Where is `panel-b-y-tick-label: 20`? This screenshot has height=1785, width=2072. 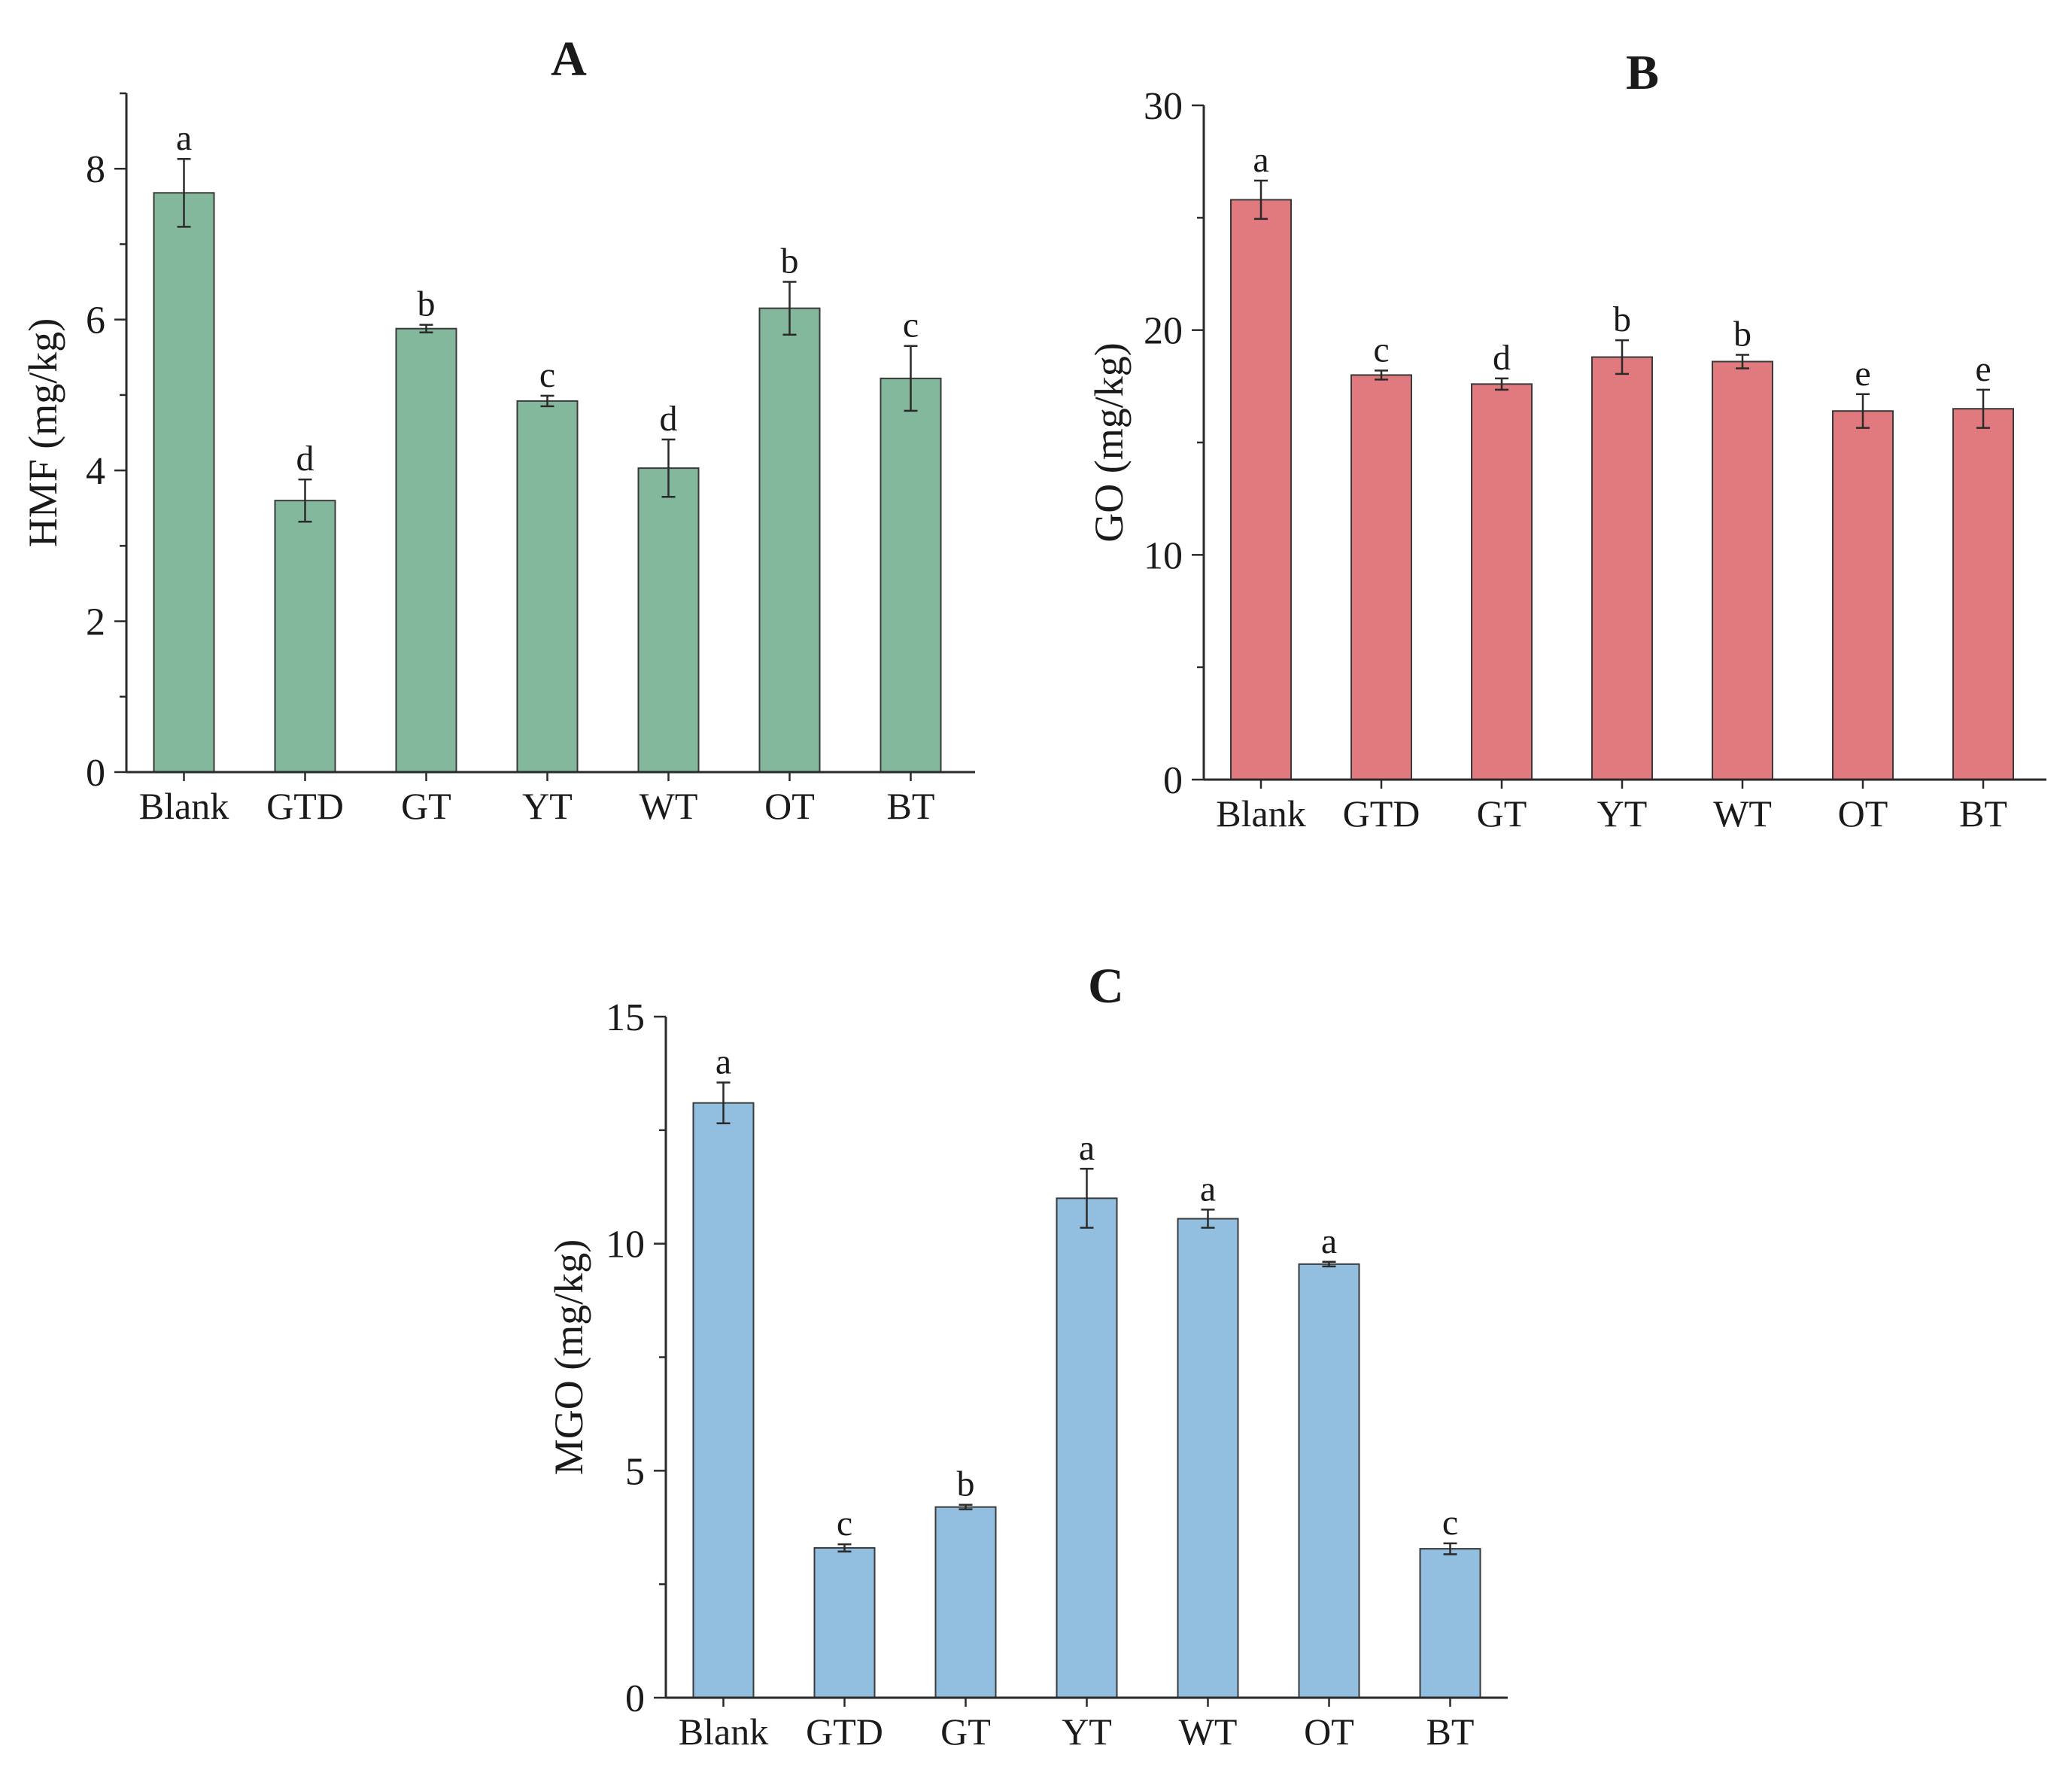
panel-b-y-tick-label: 20 is located at coordinates (1163, 331).